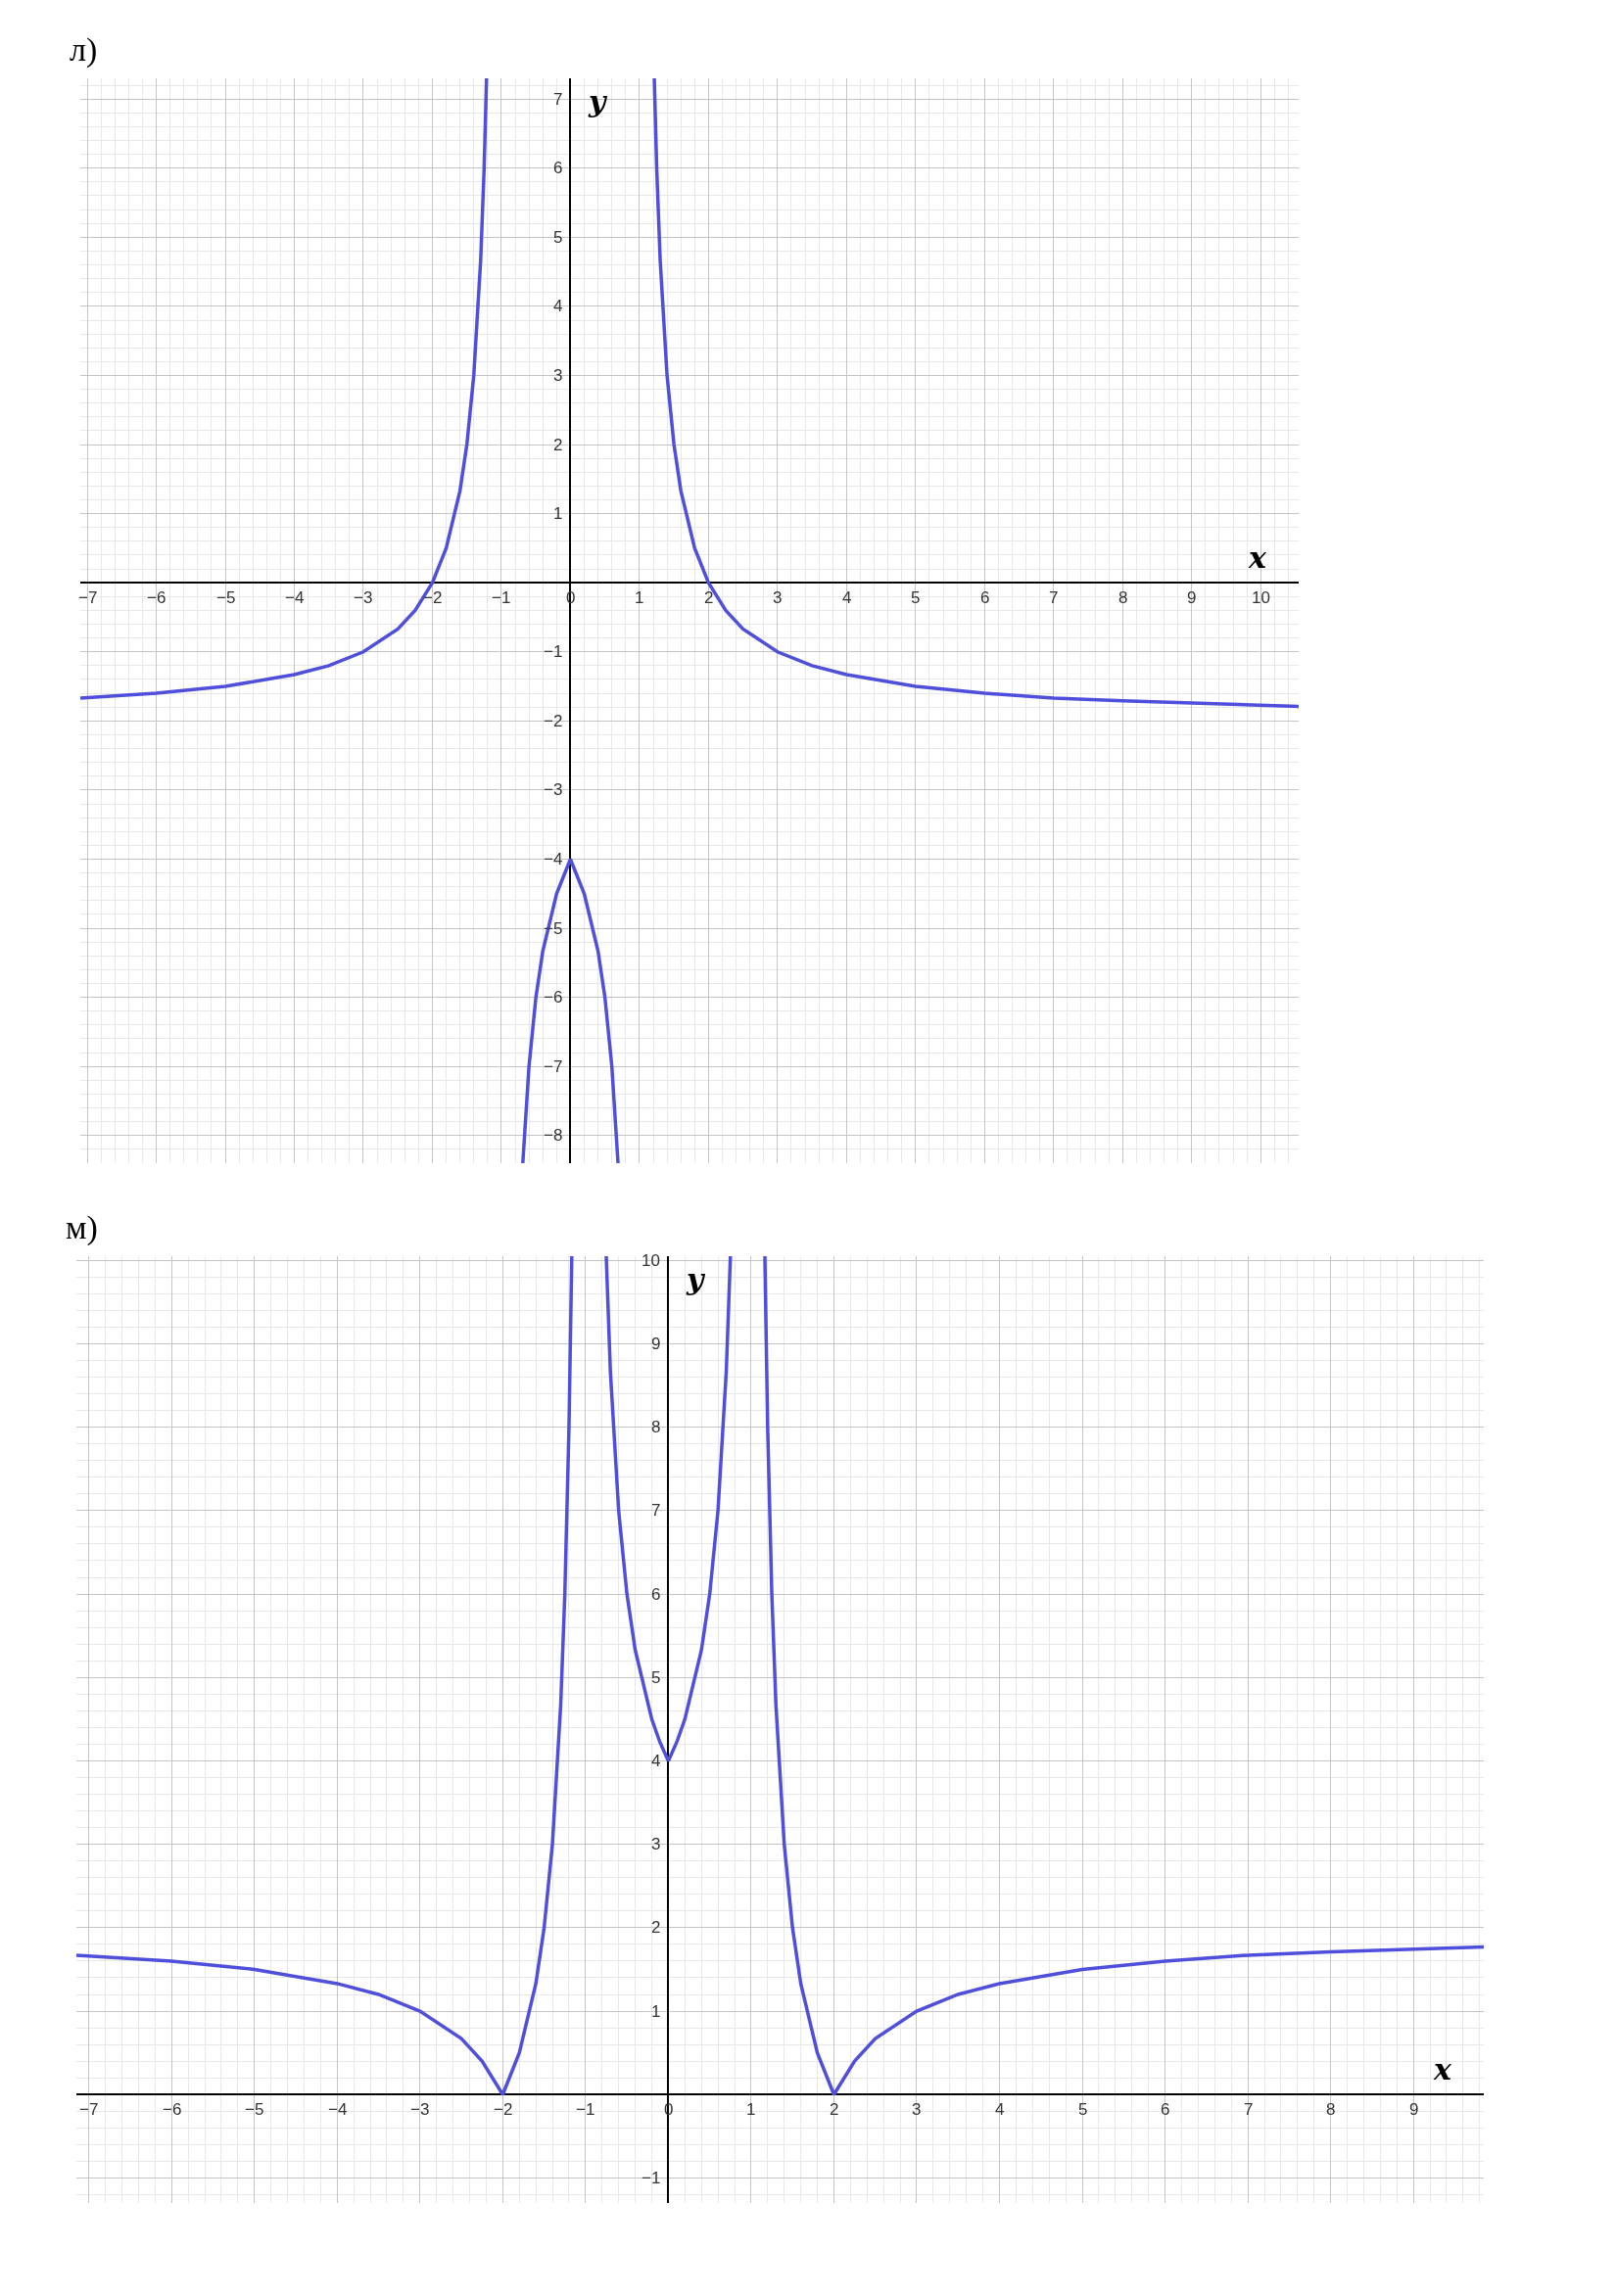 Image resolution: width=1616 pixels, height=2296 pixels. What do you see at coordinates (553, 1135) in the screenshot?
I see `y-tick-label: −8` at bounding box center [553, 1135].